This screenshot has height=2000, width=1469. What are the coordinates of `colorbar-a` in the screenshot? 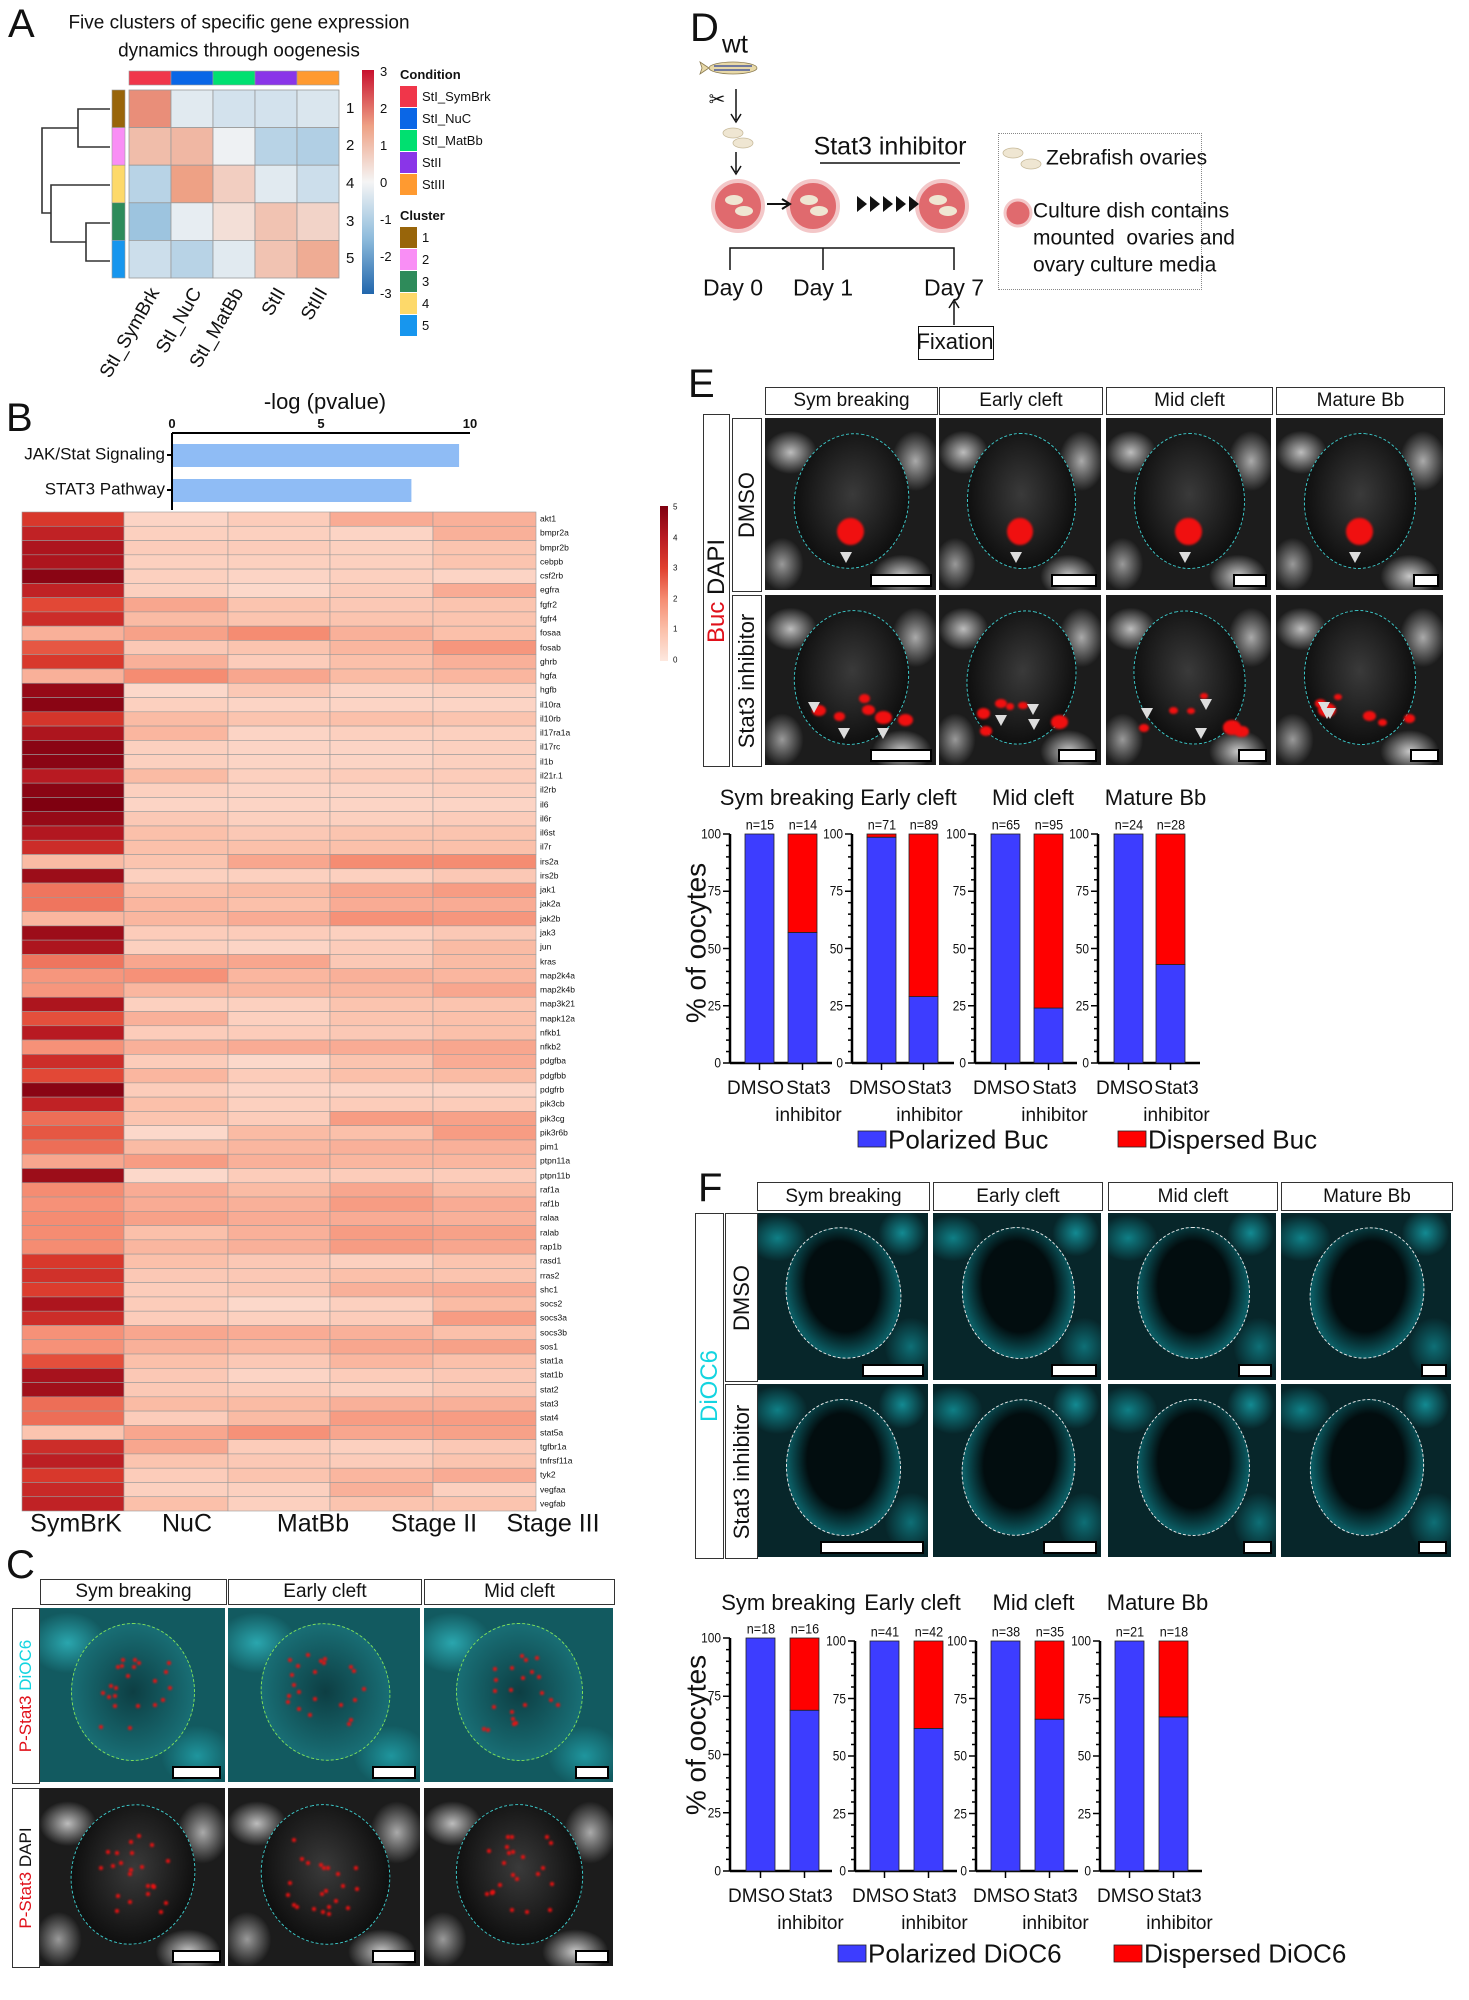 It's located at (368, 182).